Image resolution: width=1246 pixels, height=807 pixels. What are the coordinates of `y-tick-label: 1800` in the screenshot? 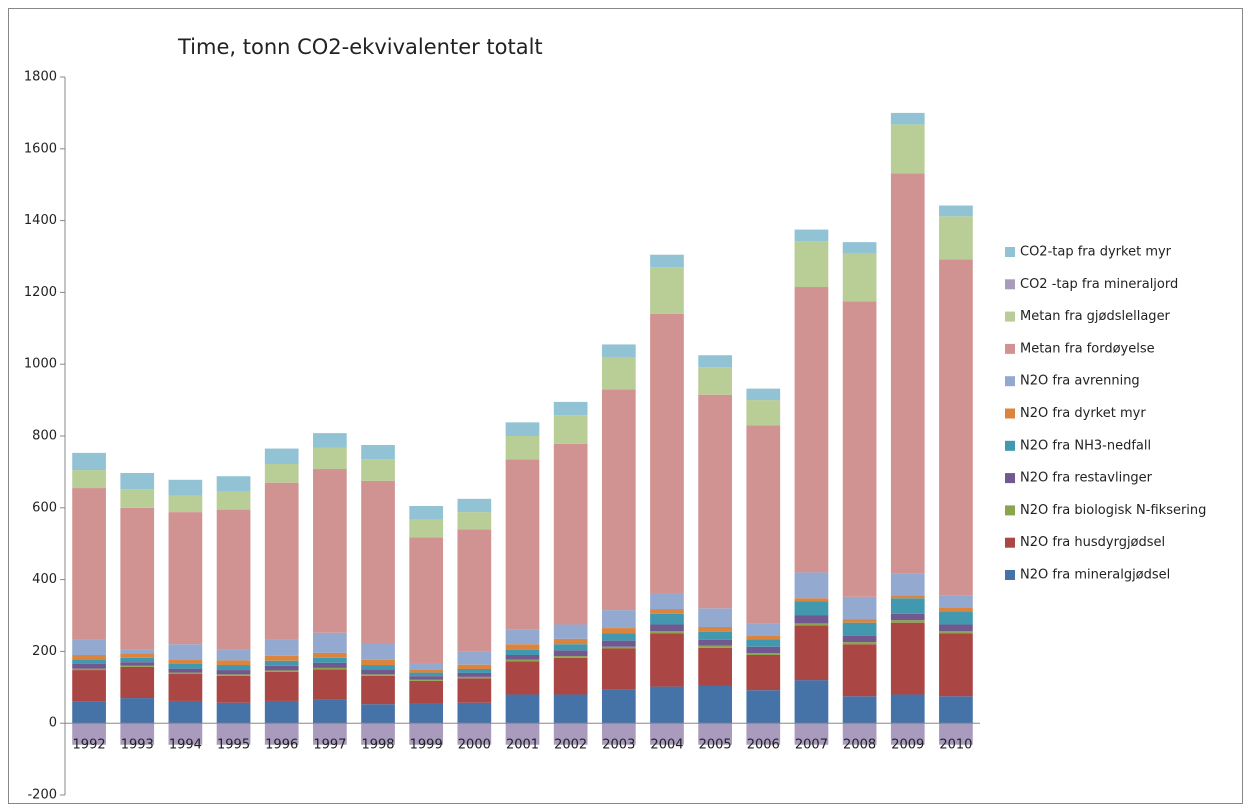 It's located at (40, 77).